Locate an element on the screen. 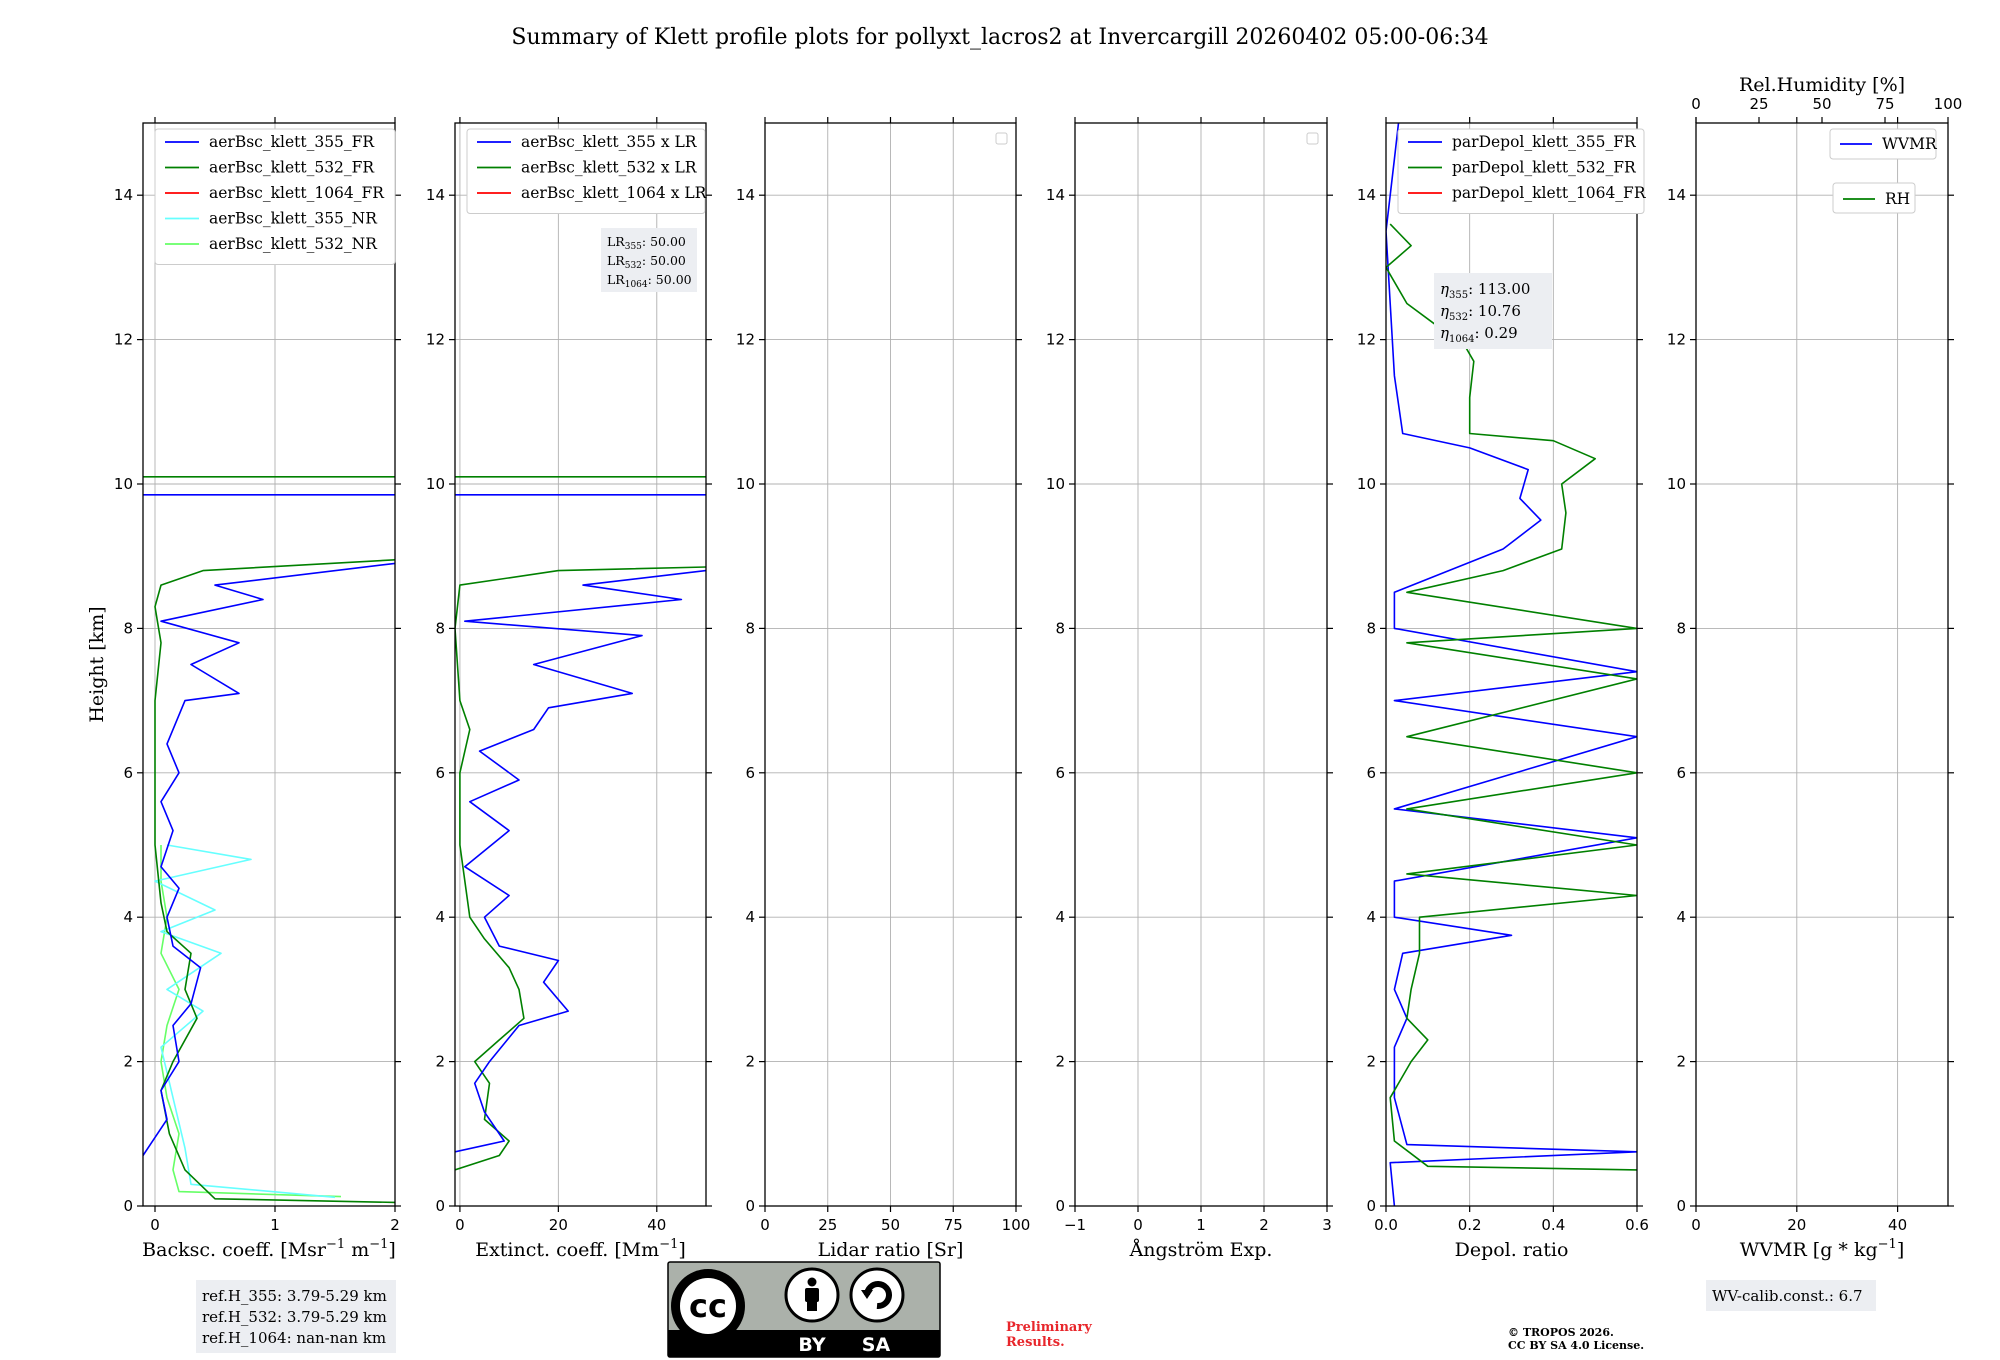 The image size is (2000, 1360). x-tick-label: 0.2 is located at coordinates (1470, 1225).